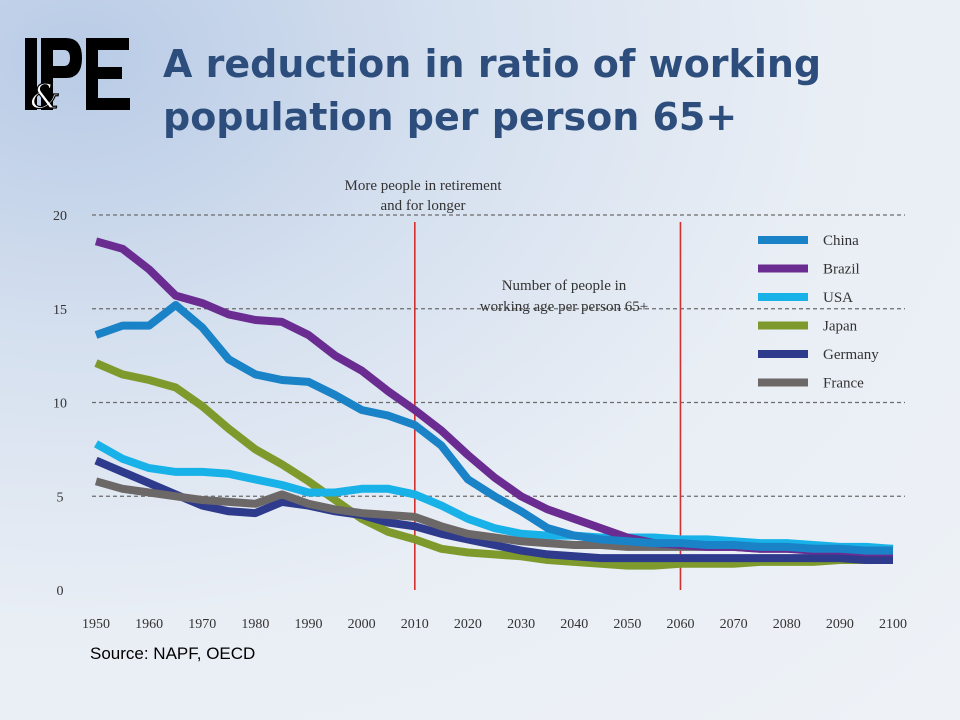  Describe the element at coordinates (838, 298) in the screenshot. I see `legend-label-usa: USA` at that location.